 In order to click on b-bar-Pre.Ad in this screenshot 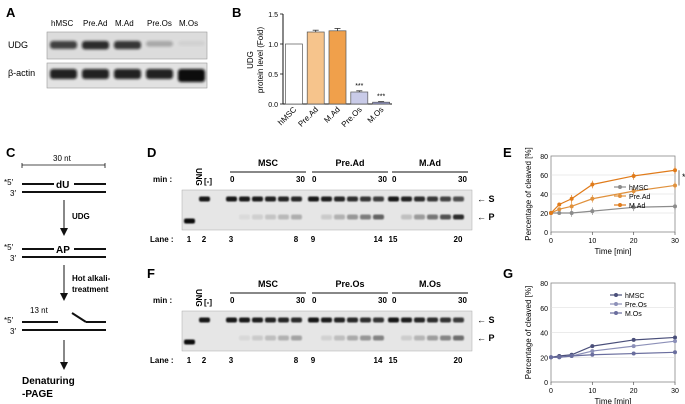, I will do `click(315, 68)`.